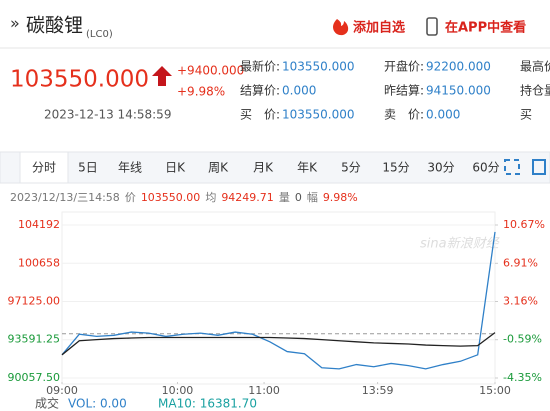 The height and width of the screenshot is (411, 550). What do you see at coordinates (260, 115) in the screenshot?
I see `info-label: 买 价:` at bounding box center [260, 115].